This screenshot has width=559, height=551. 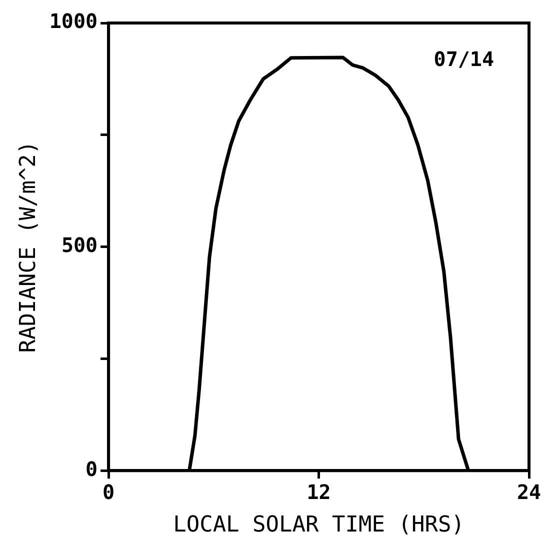 I want to click on y-tick-label: 1000, so click(x=73, y=21).